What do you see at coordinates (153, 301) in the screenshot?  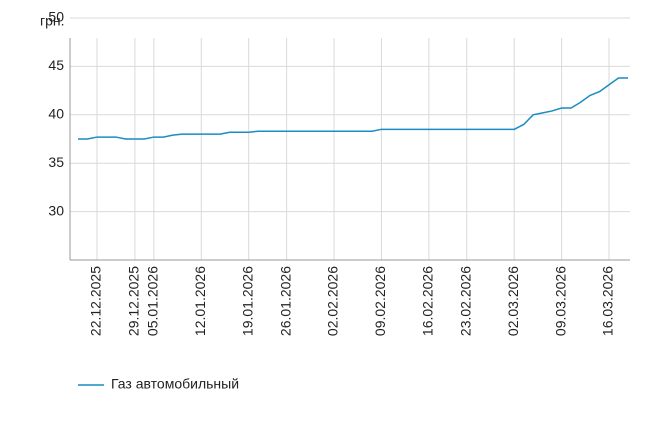 I see `x-tick-label: 05.01.2026` at bounding box center [153, 301].